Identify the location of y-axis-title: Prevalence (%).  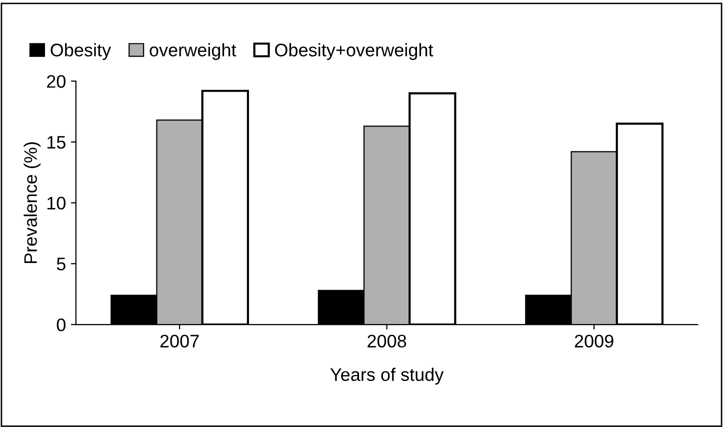
(32, 203).